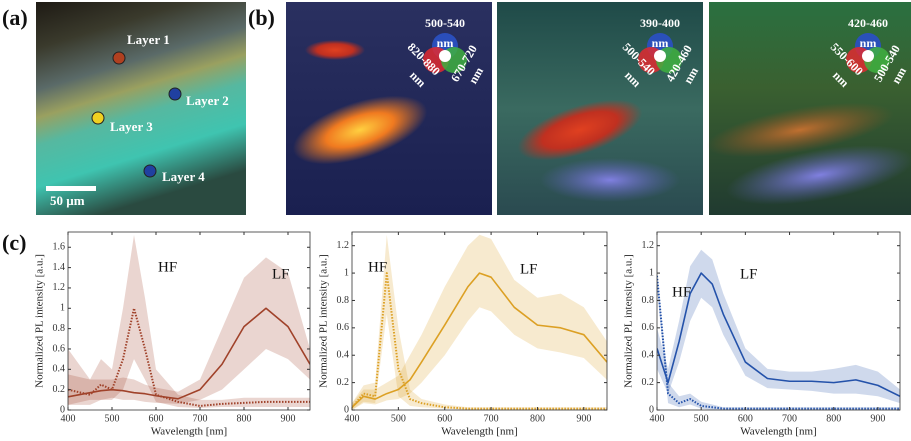  I want to click on wavelength-label: 500-540, so click(445, 23).